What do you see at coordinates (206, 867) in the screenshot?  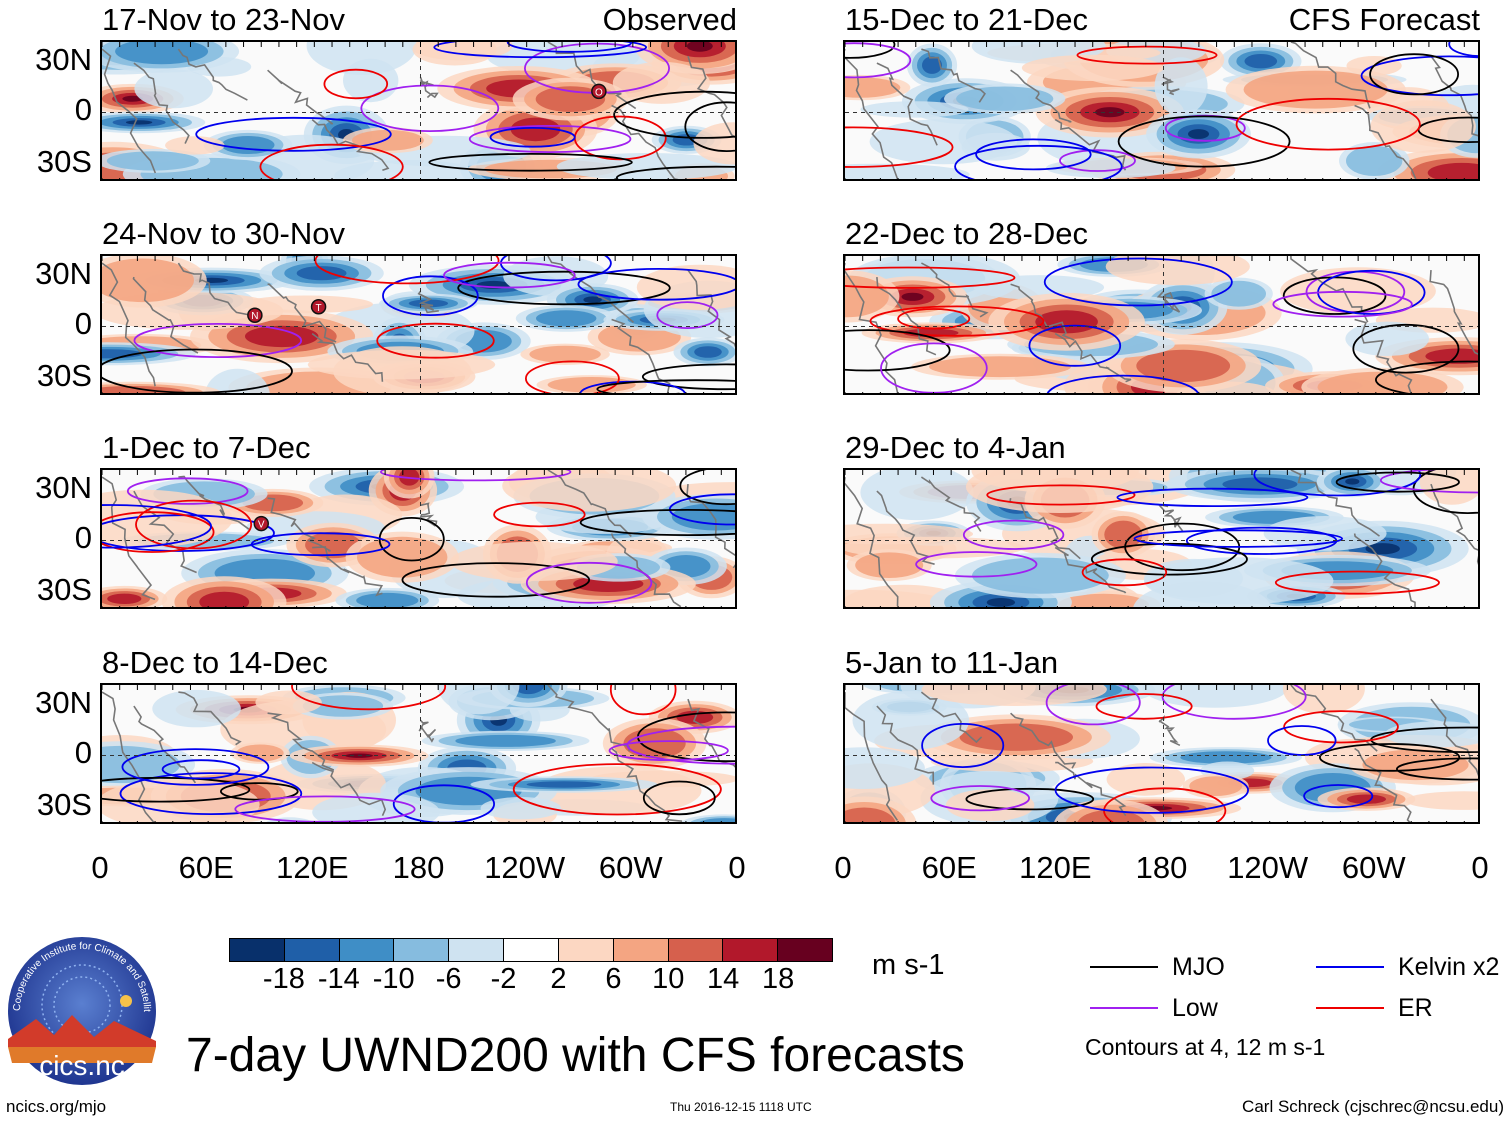 I see `x-tick-label: 60E` at bounding box center [206, 867].